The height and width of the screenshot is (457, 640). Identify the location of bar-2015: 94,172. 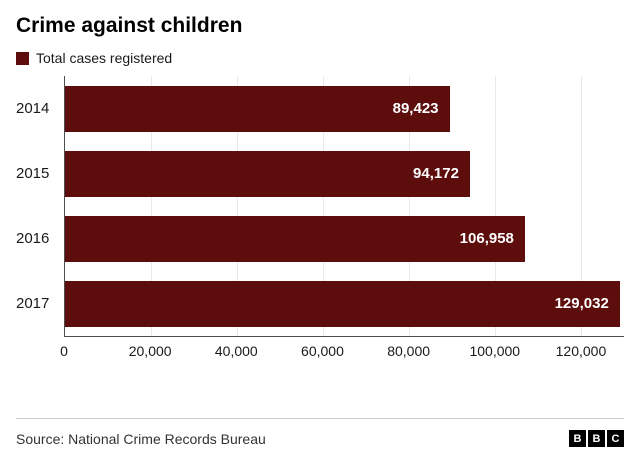
(267, 173).